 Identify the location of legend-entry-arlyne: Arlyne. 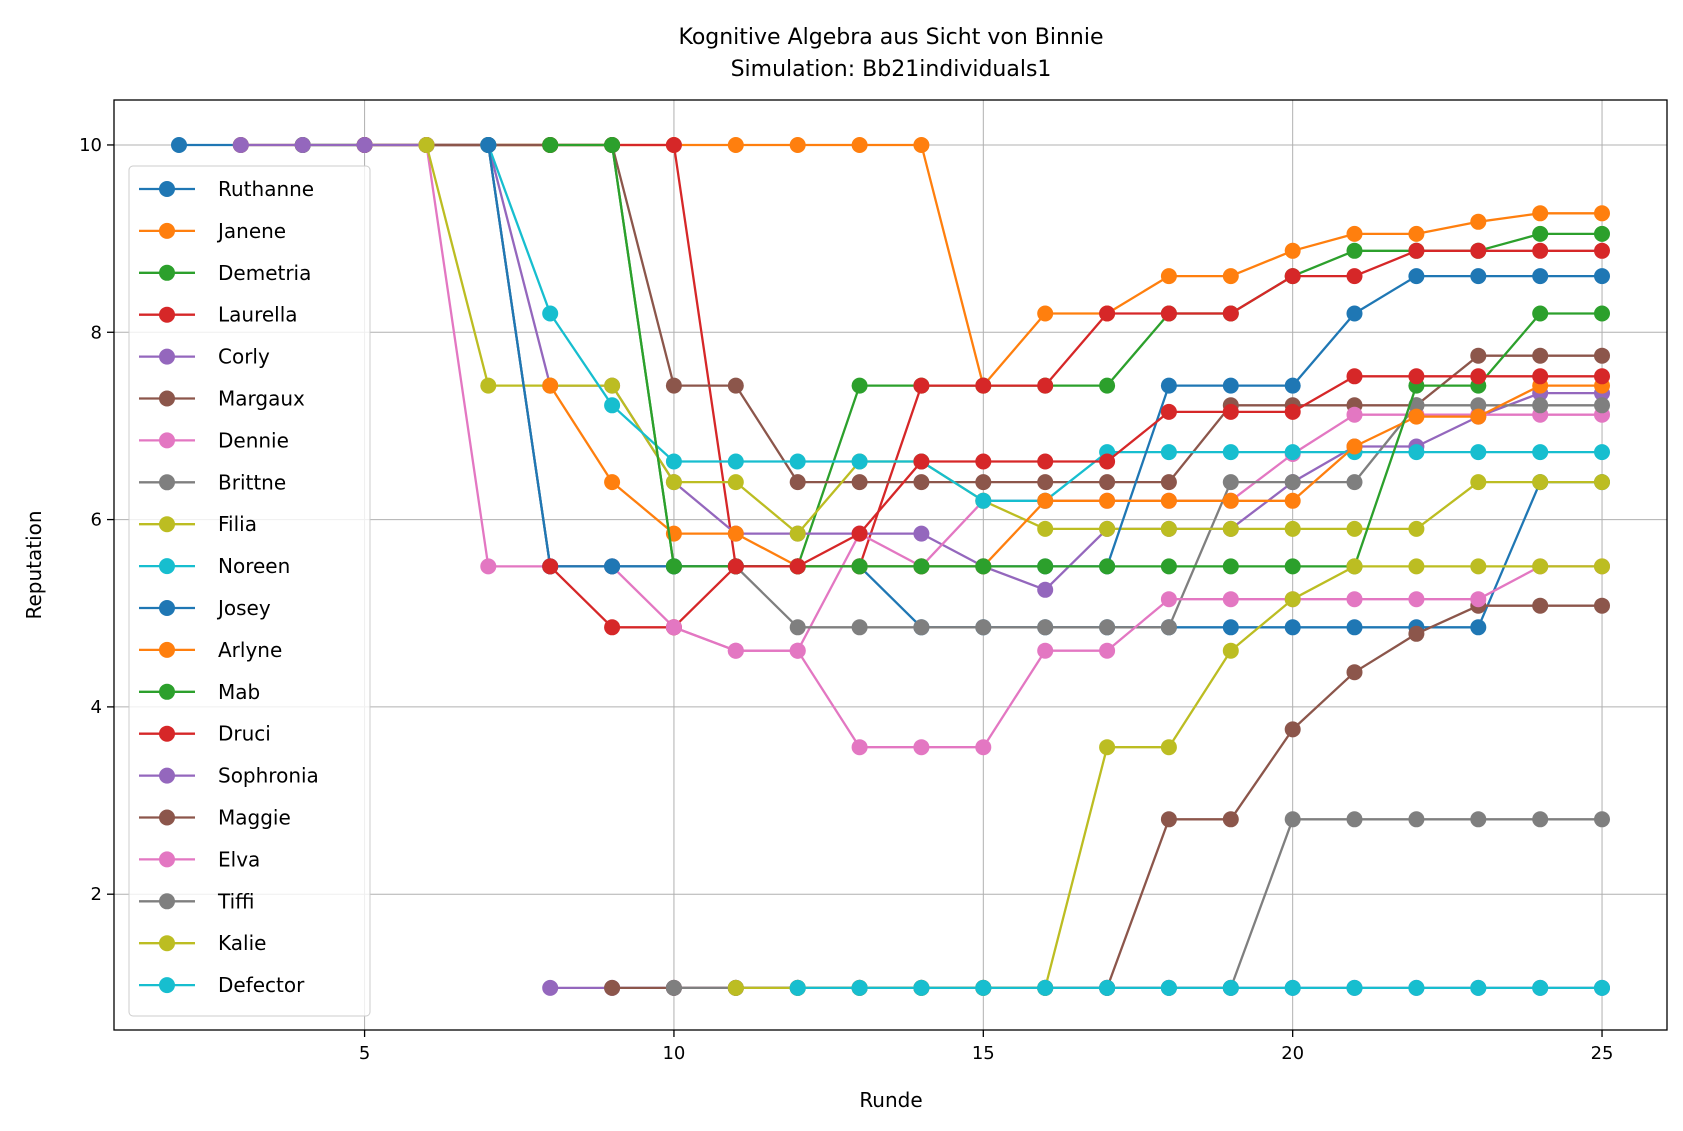
(210, 650).